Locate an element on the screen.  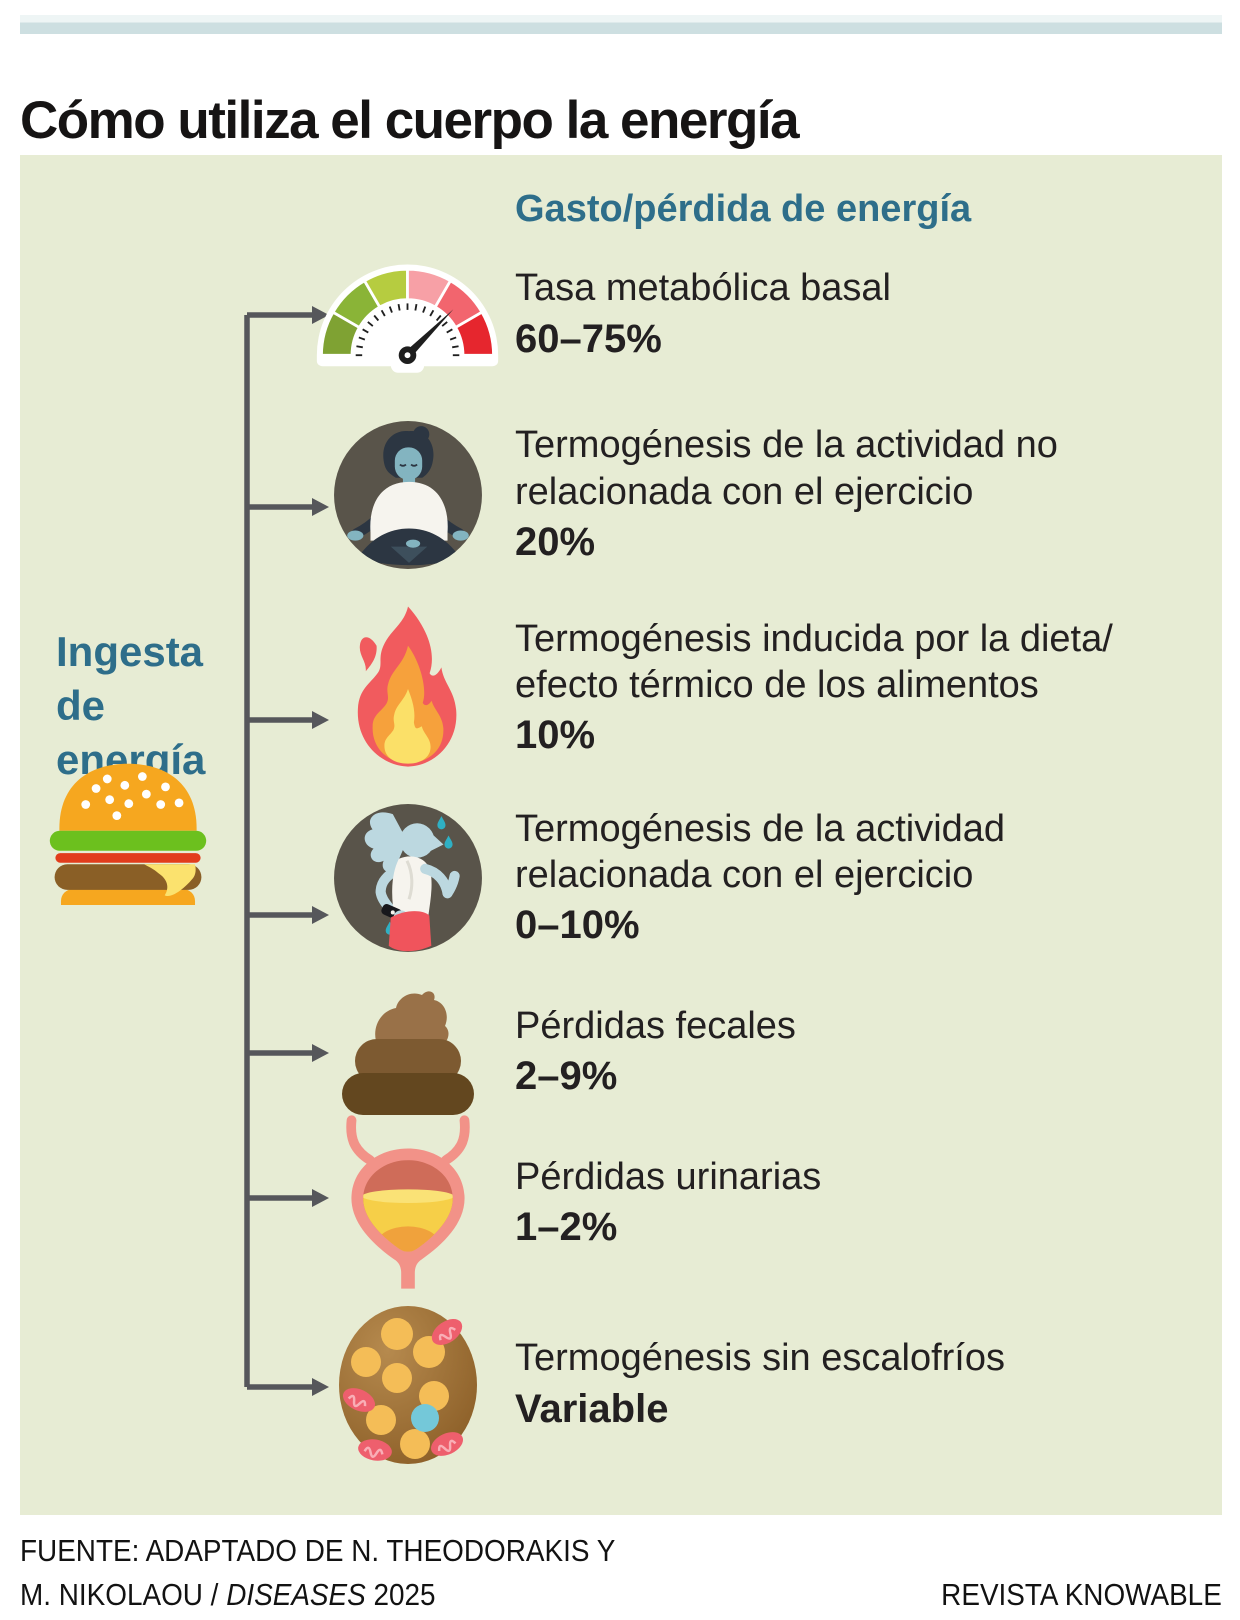
source-prefix: M. NIKOLAOU / is located at coordinates (123, 1594).